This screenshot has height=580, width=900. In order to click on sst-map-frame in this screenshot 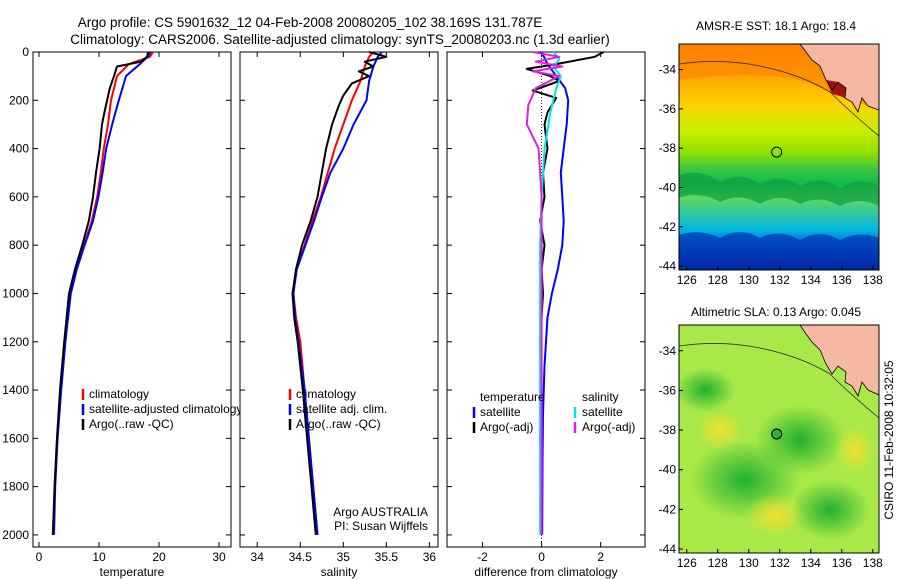, I will do `click(779, 157)`.